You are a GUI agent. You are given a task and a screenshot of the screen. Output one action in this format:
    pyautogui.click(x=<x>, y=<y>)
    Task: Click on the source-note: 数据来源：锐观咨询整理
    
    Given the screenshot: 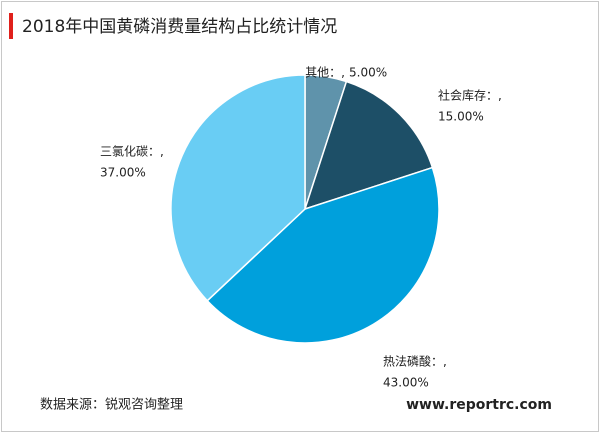 What is the action you would take?
    pyautogui.click(x=111, y=405)
    